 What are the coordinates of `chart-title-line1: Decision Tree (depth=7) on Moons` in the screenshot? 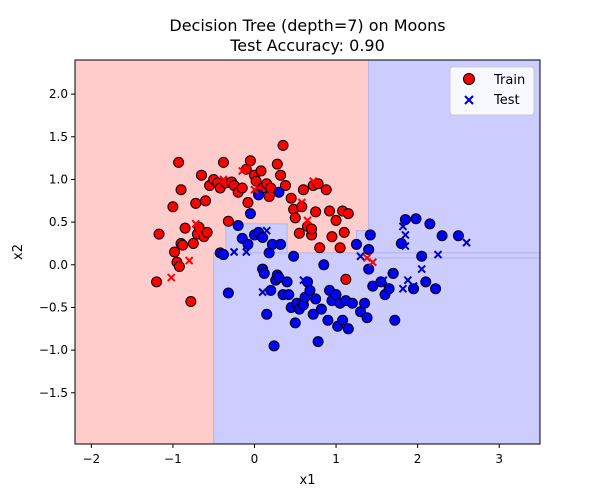 It's located at (307, 25).